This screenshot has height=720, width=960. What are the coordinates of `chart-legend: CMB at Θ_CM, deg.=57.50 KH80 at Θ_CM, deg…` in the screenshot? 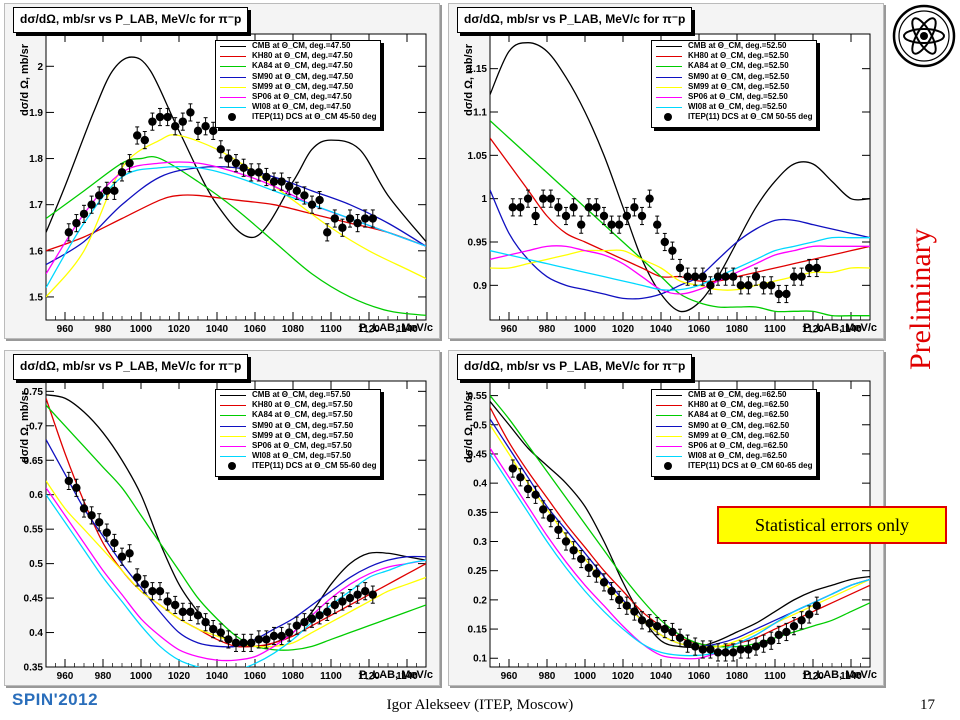 It's located at (298, 433).